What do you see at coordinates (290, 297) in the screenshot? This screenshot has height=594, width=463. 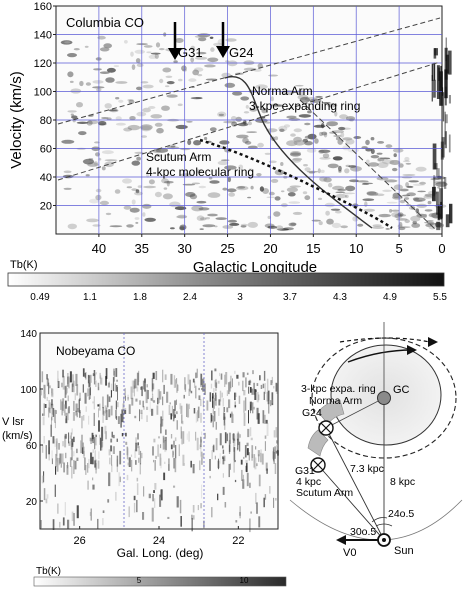 I see `top-colorbar-tick-label: 3.7` at bounding box center [290, 297].